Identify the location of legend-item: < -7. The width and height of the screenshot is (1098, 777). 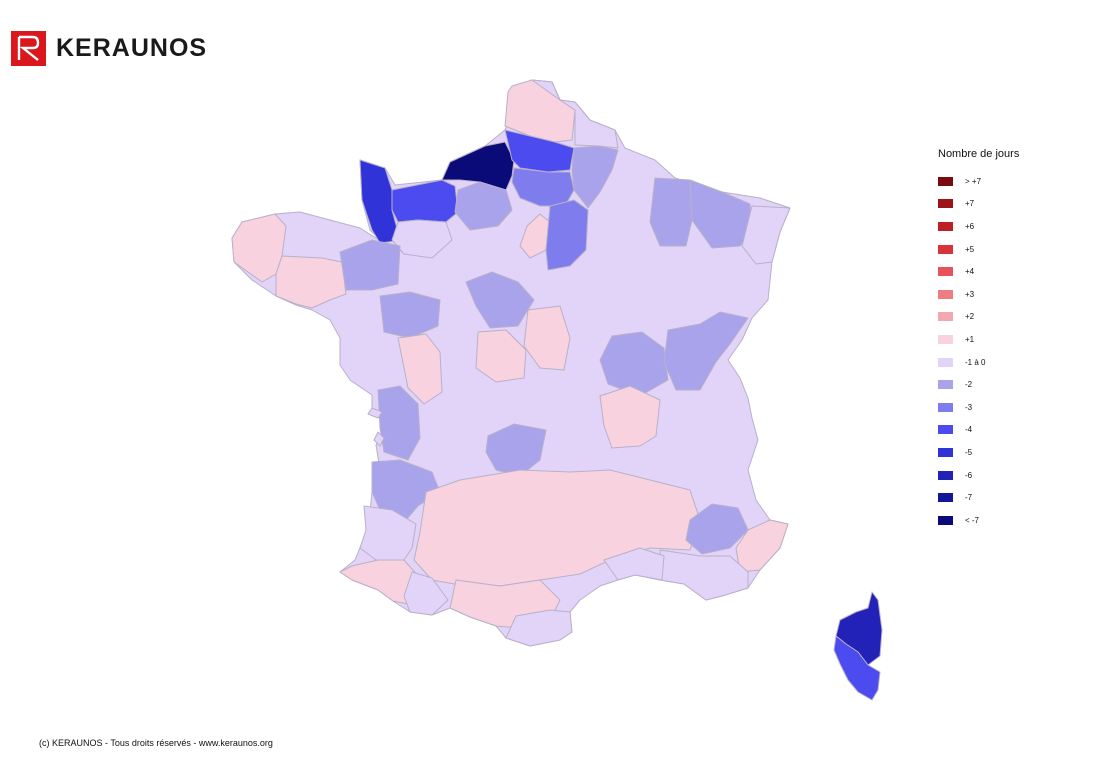
(978, 520).